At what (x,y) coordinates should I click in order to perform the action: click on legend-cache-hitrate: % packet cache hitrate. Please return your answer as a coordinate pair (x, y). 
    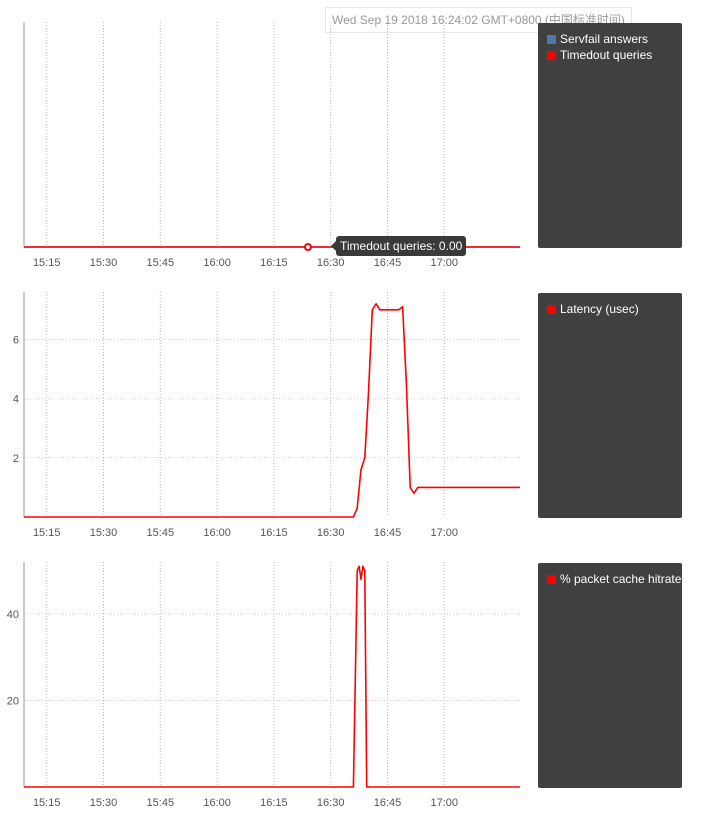
    Looking at the image, I should click on (610, 675).